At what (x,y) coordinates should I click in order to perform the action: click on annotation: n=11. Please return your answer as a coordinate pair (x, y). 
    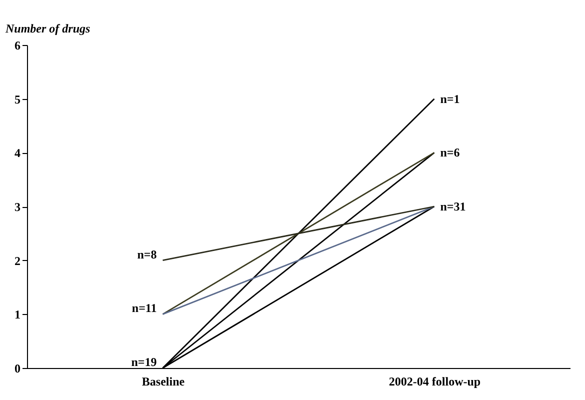
    Looking at the image, I should click on (144, 308).